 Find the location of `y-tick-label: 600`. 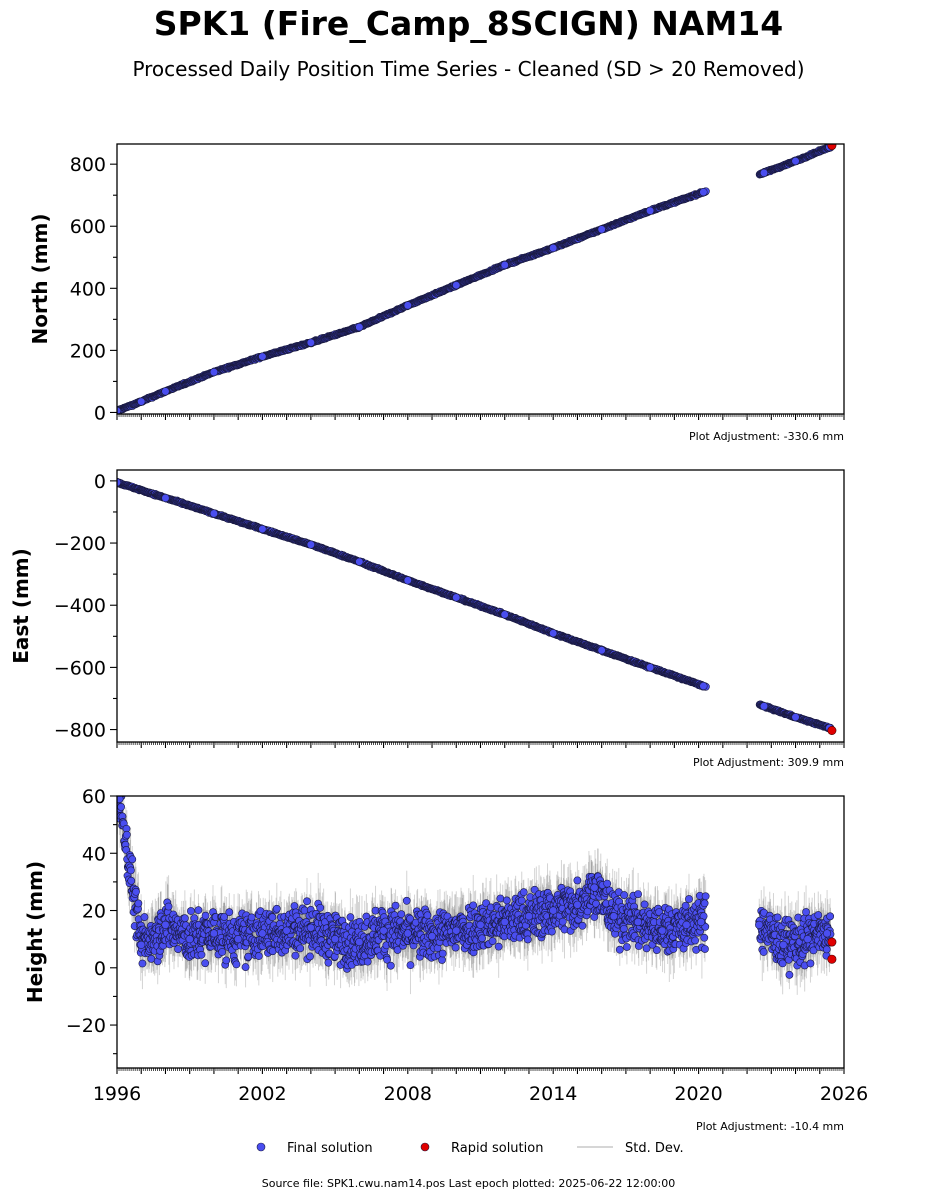

y-tick-label: 600 is located at coordinates (88, 227).